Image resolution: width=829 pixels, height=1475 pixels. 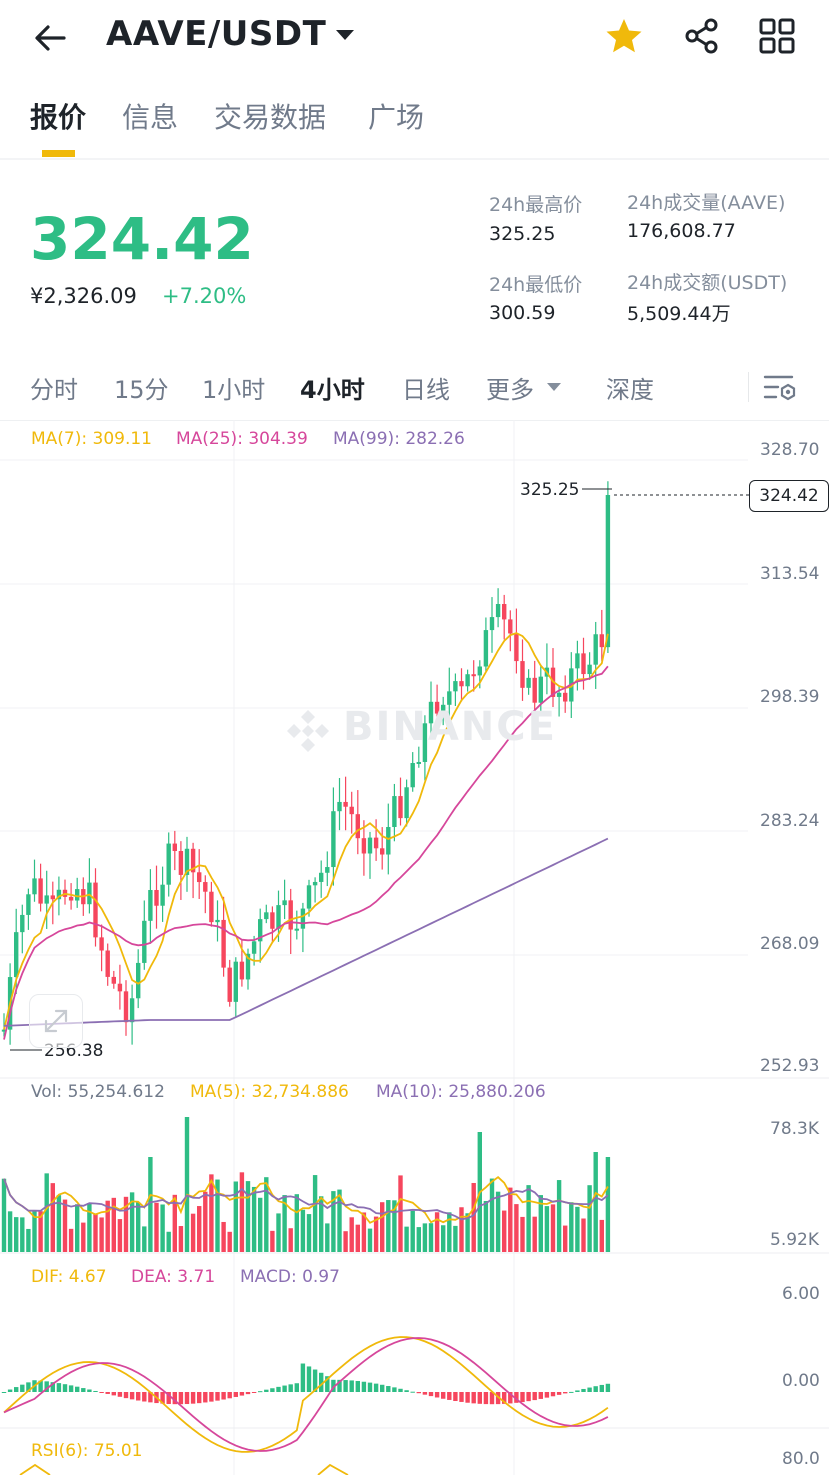 I want to click on back-arrow-icon, so click(x=50, y=38).